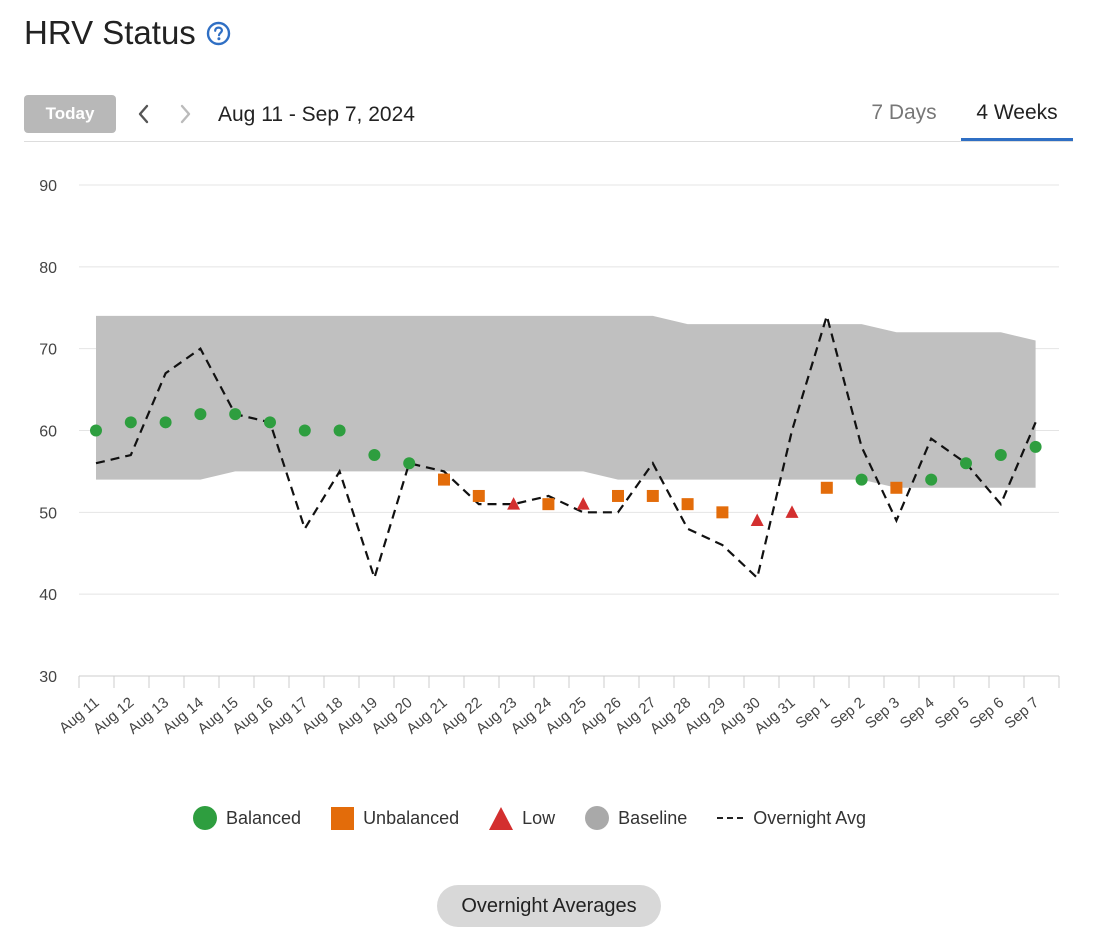 The height and width of the screenshot is (952, 1101). What do you see at coordinates (48, 513) in the screenshot?
I see `y-tick-label: 50` at bounding box center [48, 513].